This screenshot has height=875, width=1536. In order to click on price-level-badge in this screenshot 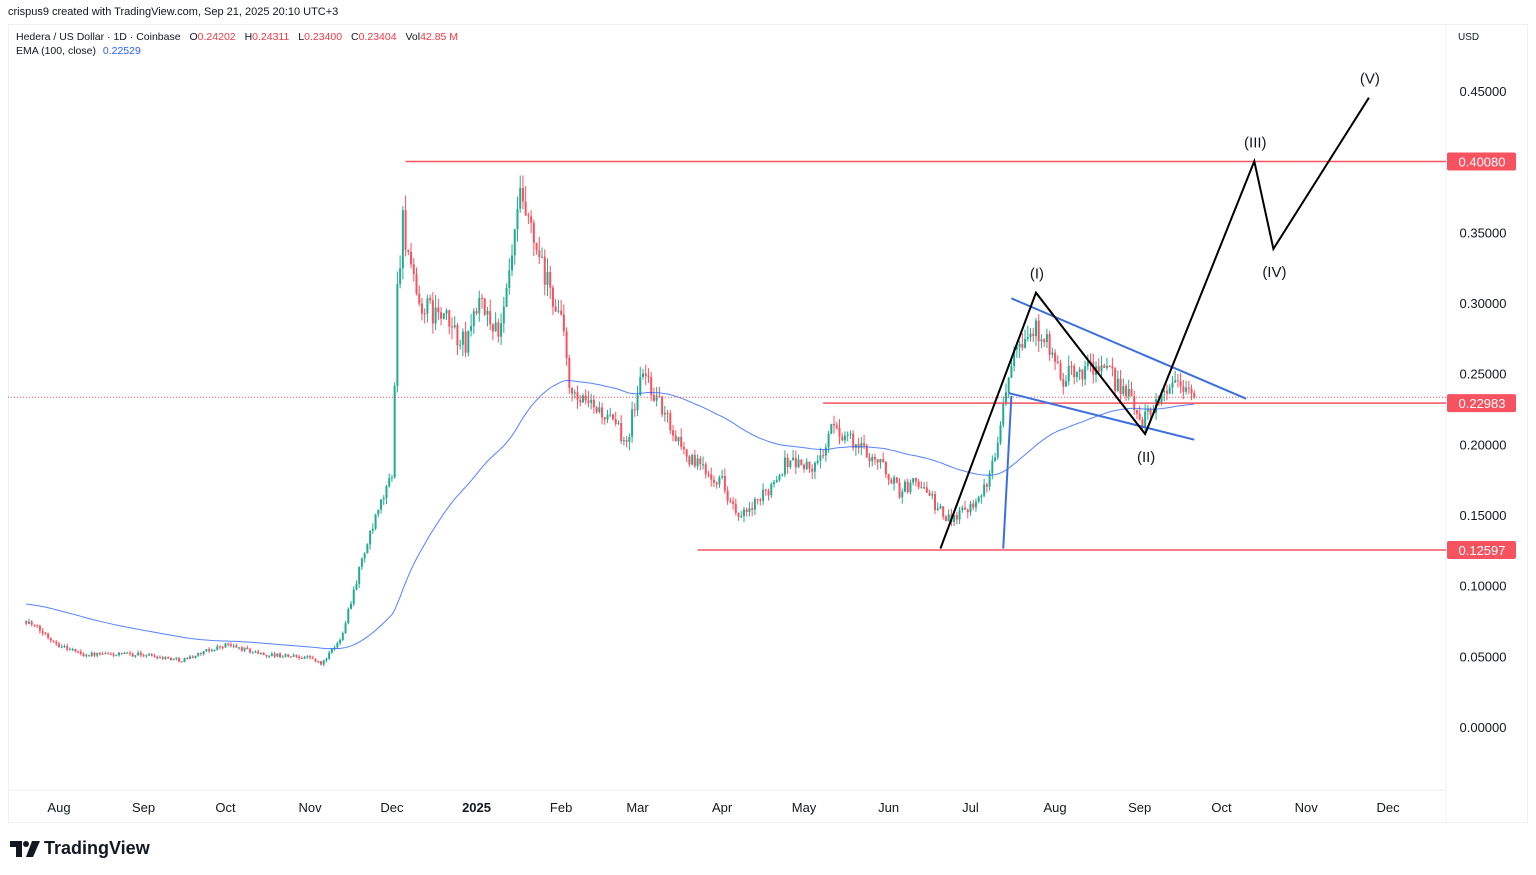, I will do `click(1481, 403)`.